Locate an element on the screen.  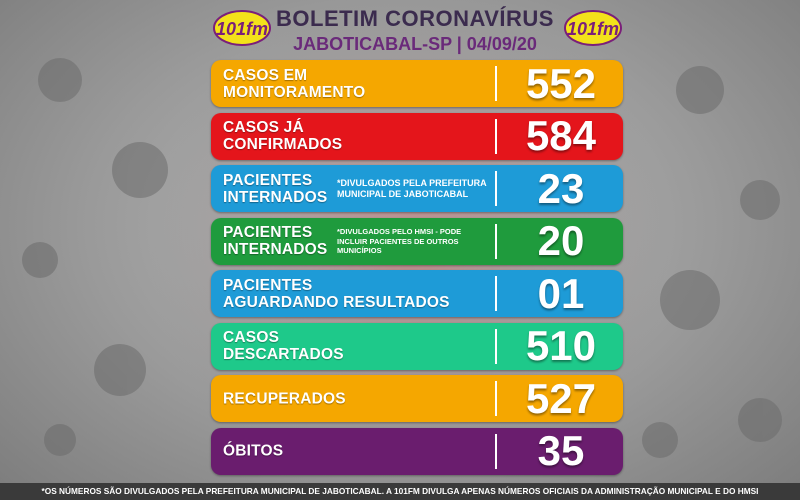
stat-row-confirmed: CASOS JÁ CONFIRMADOS 584 is located at coordinates (417, 136).